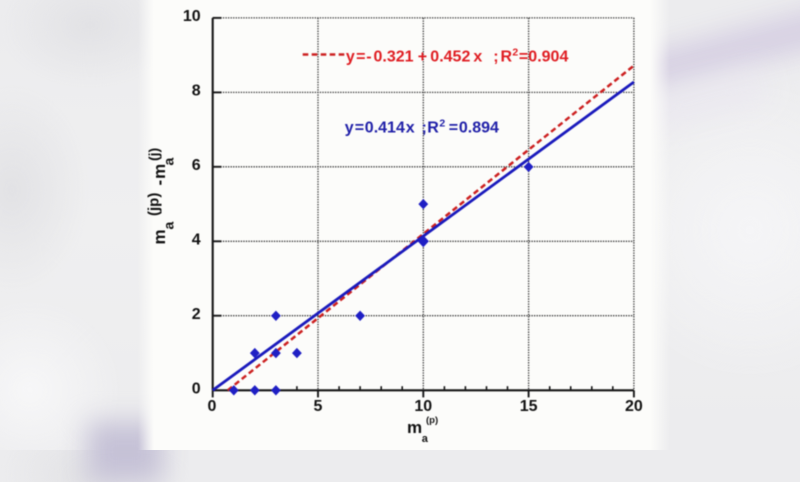 The height and width of the screenshot is (482, 800). What do you see at coordinates (318, 406) in the screenshot?
I see `svg-text: 5` at bounding box center [318, 406].